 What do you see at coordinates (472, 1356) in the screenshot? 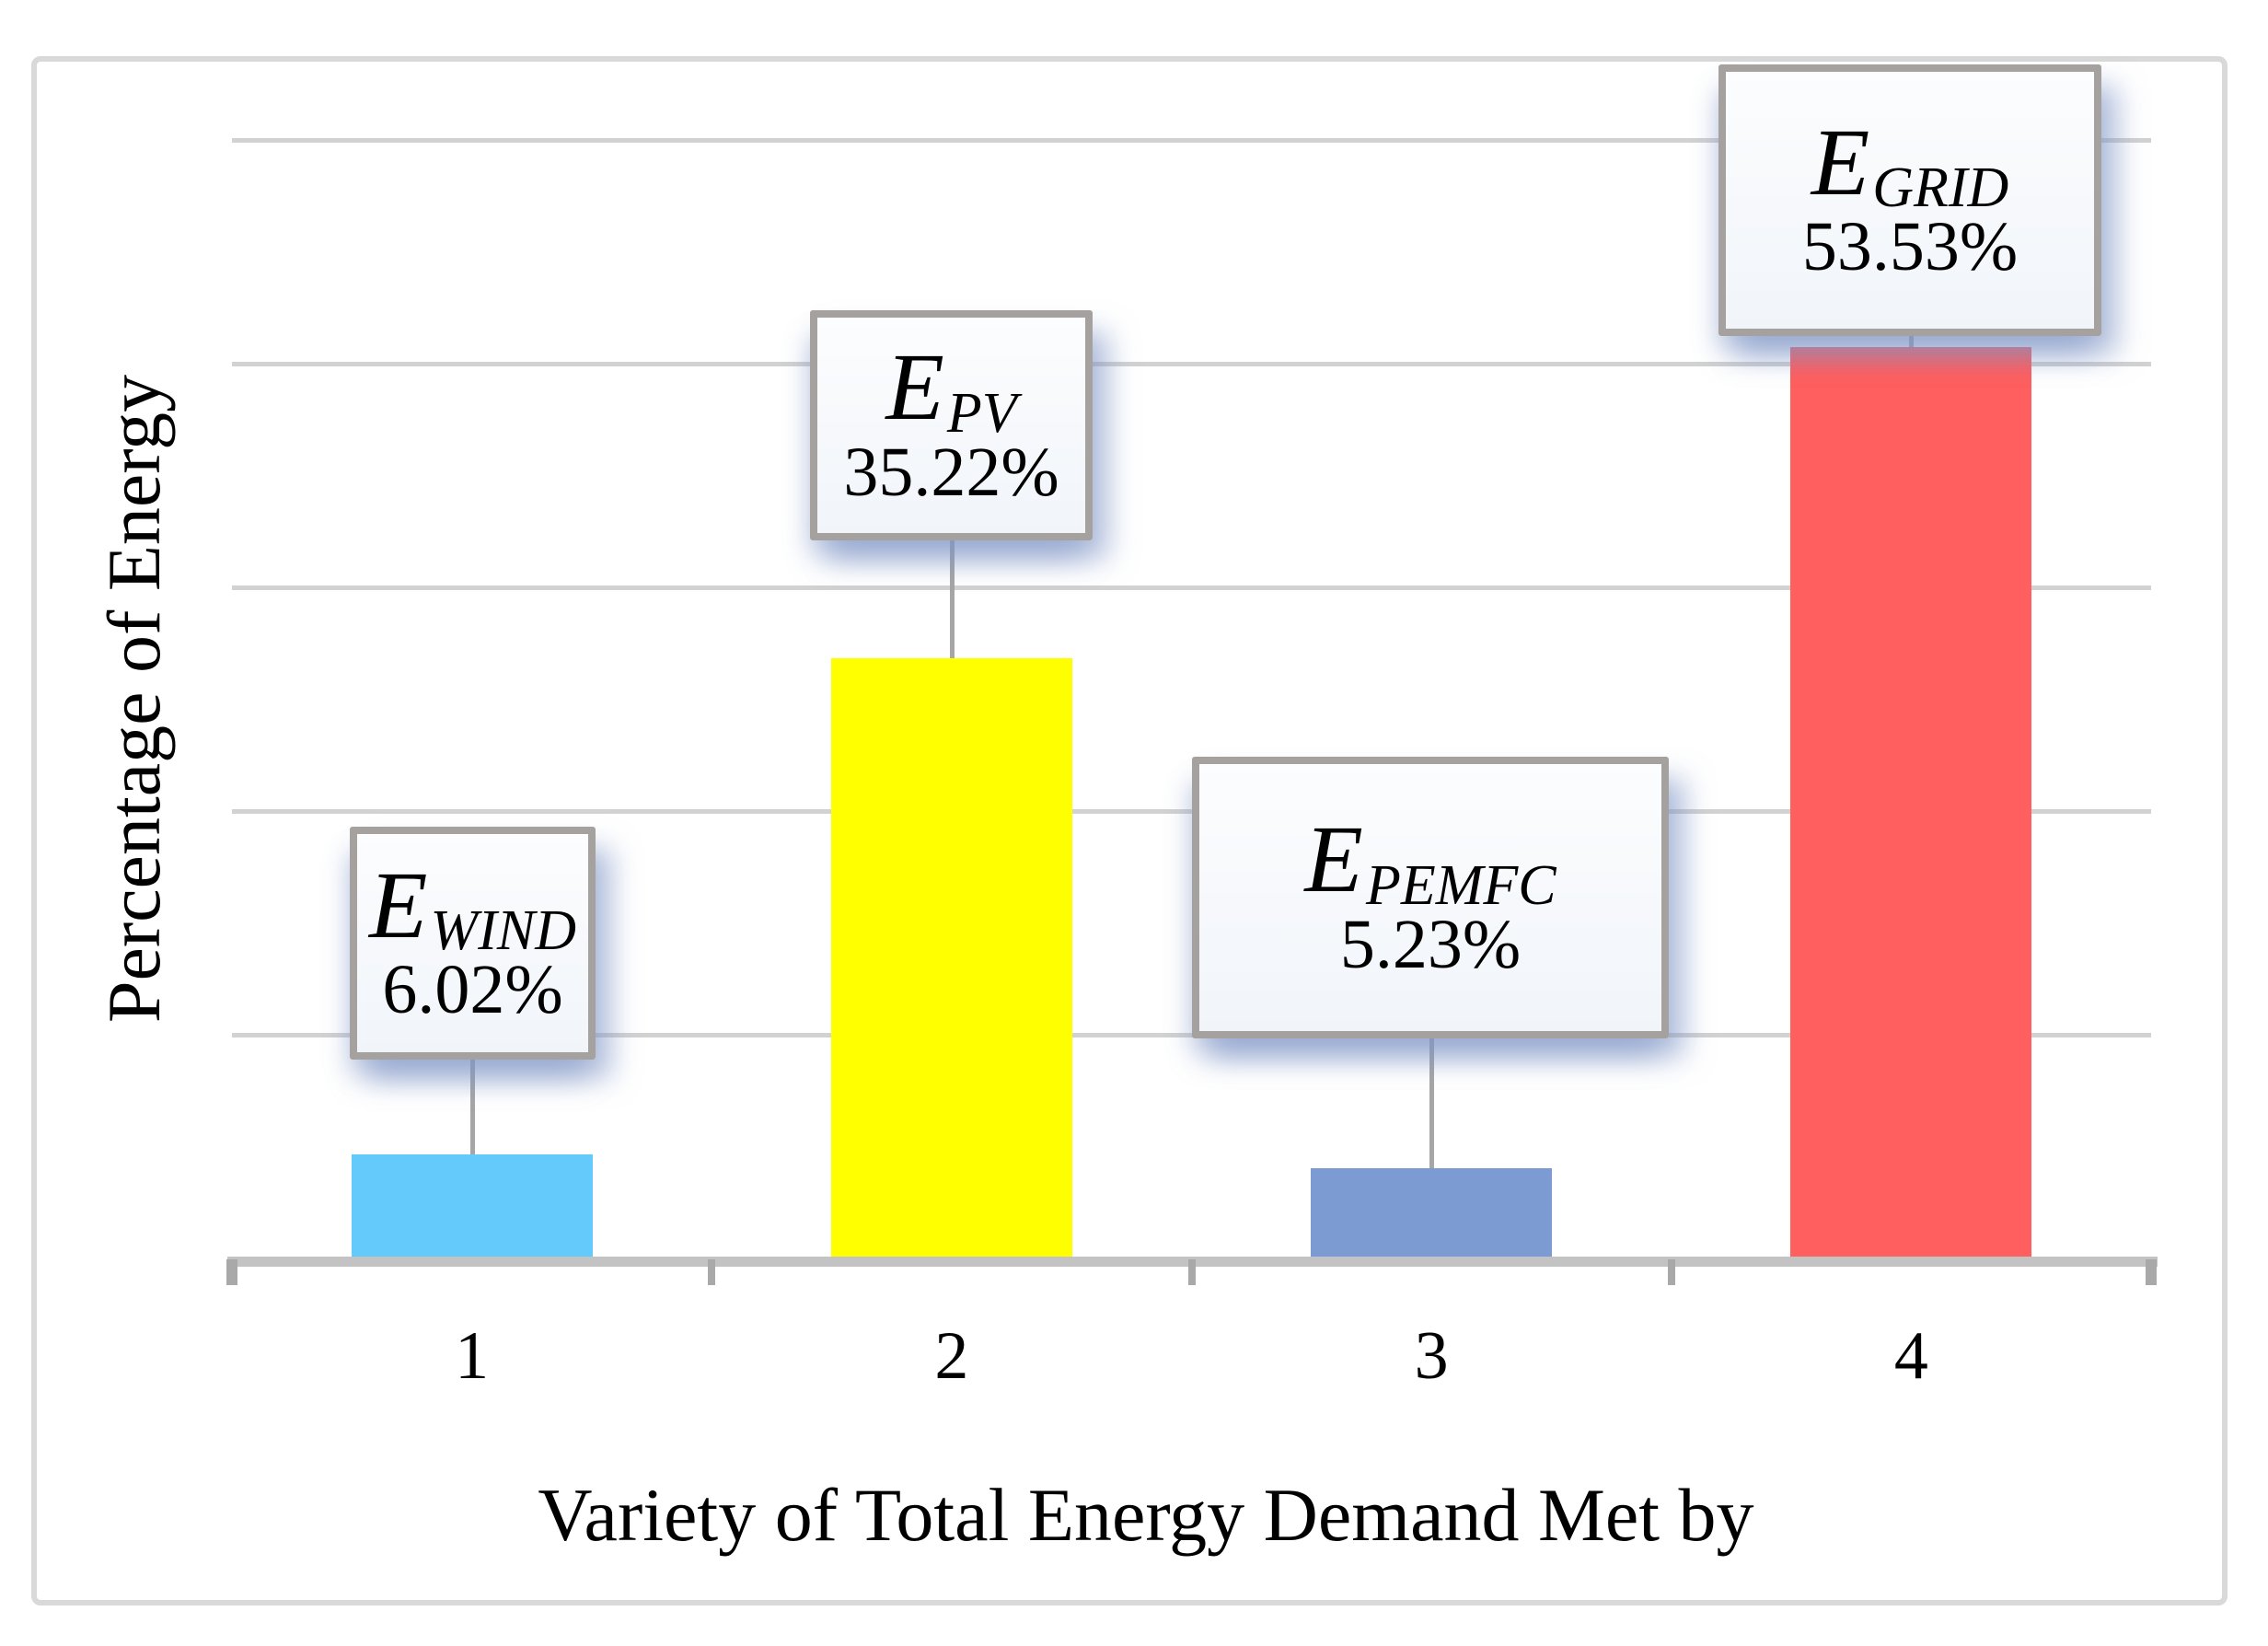
I see `x-tick-label-1: 1` at bounding box center [472, 1356].